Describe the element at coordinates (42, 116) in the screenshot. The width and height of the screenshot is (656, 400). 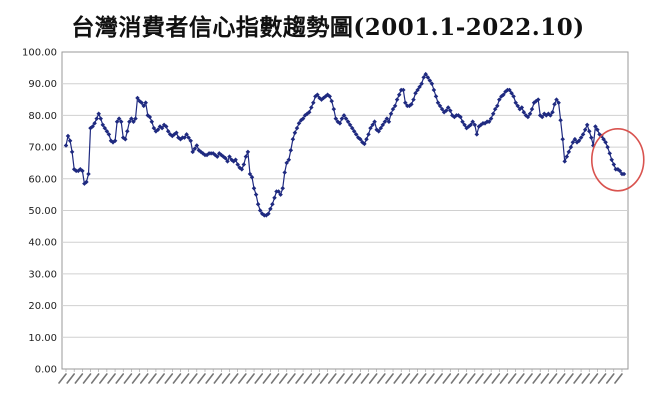
I see `y-tick-label: 80.00` at that location.